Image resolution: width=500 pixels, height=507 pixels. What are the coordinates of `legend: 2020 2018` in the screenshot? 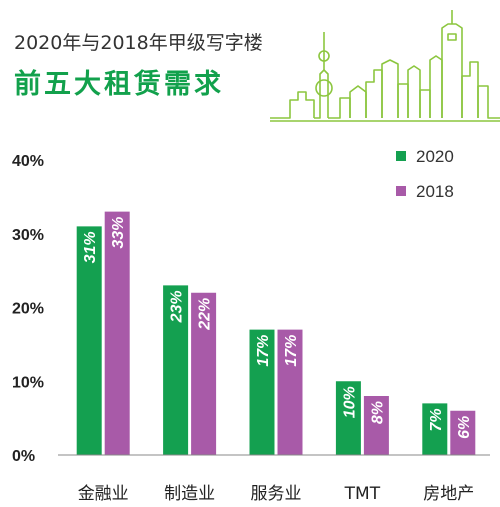 It's located at (425, 174).